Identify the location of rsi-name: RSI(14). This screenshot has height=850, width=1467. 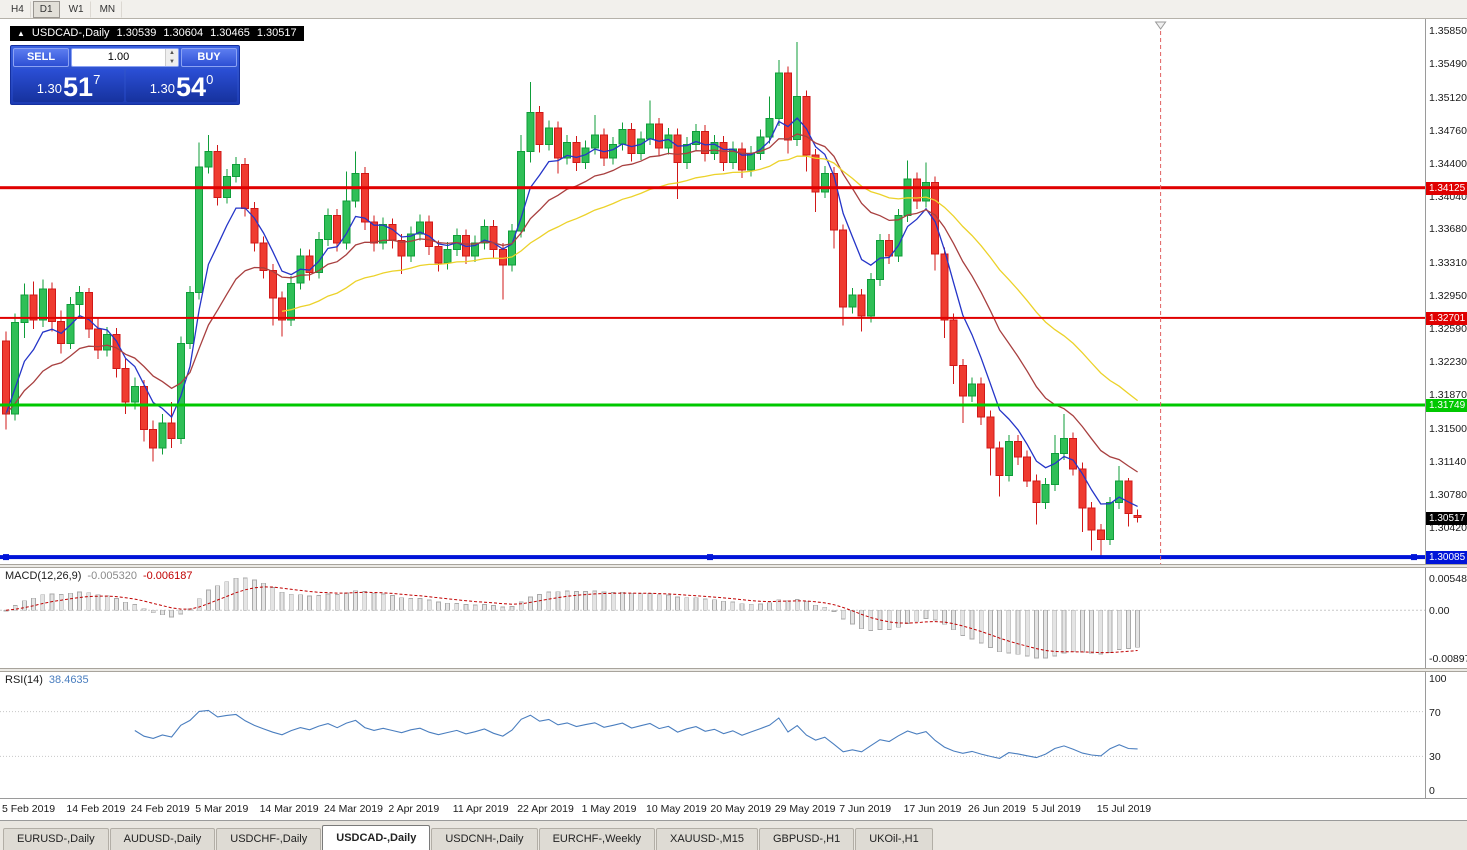
(24, 680).